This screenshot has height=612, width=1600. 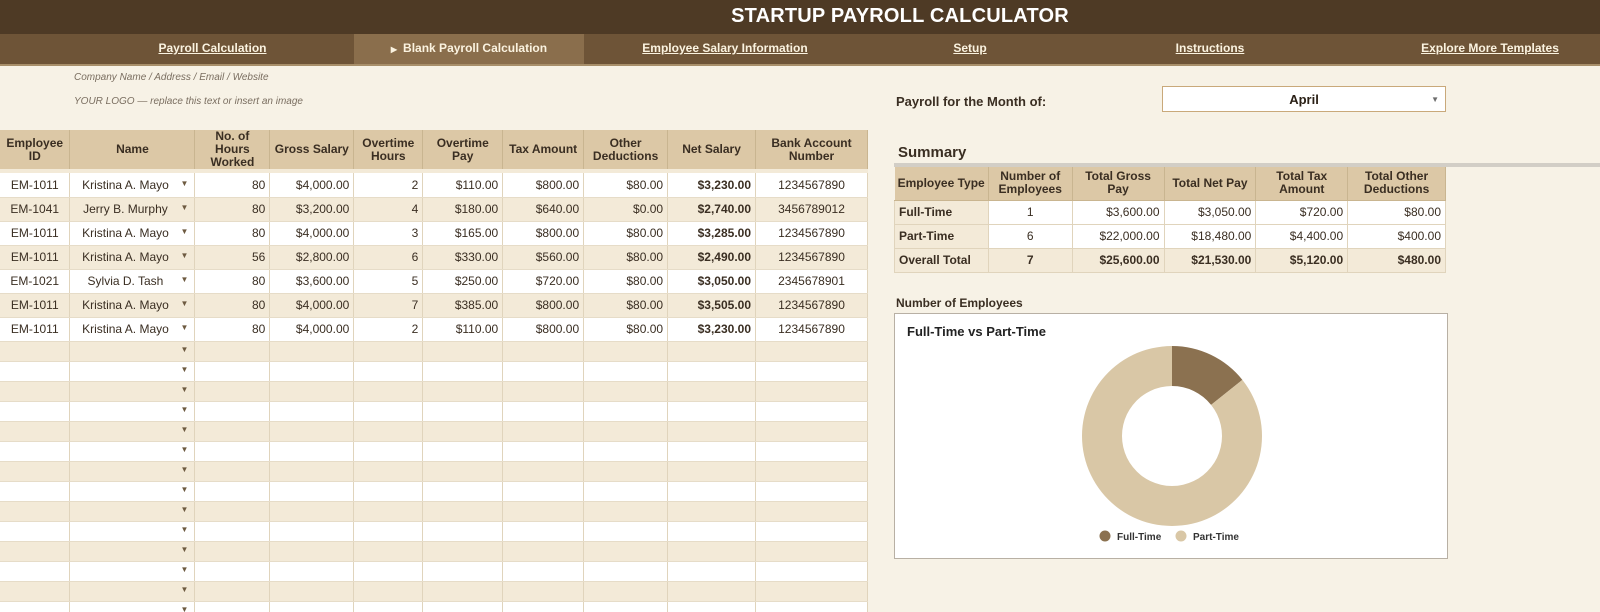 What do you see at coordinates (1207, 375) in the screenshot?
I see `donut-slice-full-time` at bounding box center [1207, 375].